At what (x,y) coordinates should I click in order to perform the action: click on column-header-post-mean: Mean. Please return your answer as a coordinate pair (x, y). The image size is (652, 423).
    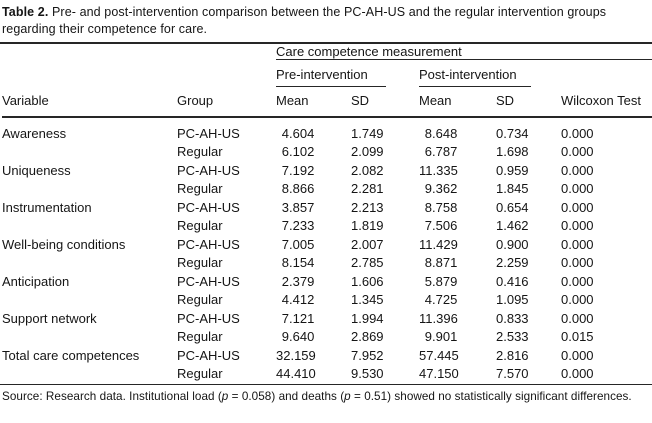
    Looking at the image, I should click on (457, 102).